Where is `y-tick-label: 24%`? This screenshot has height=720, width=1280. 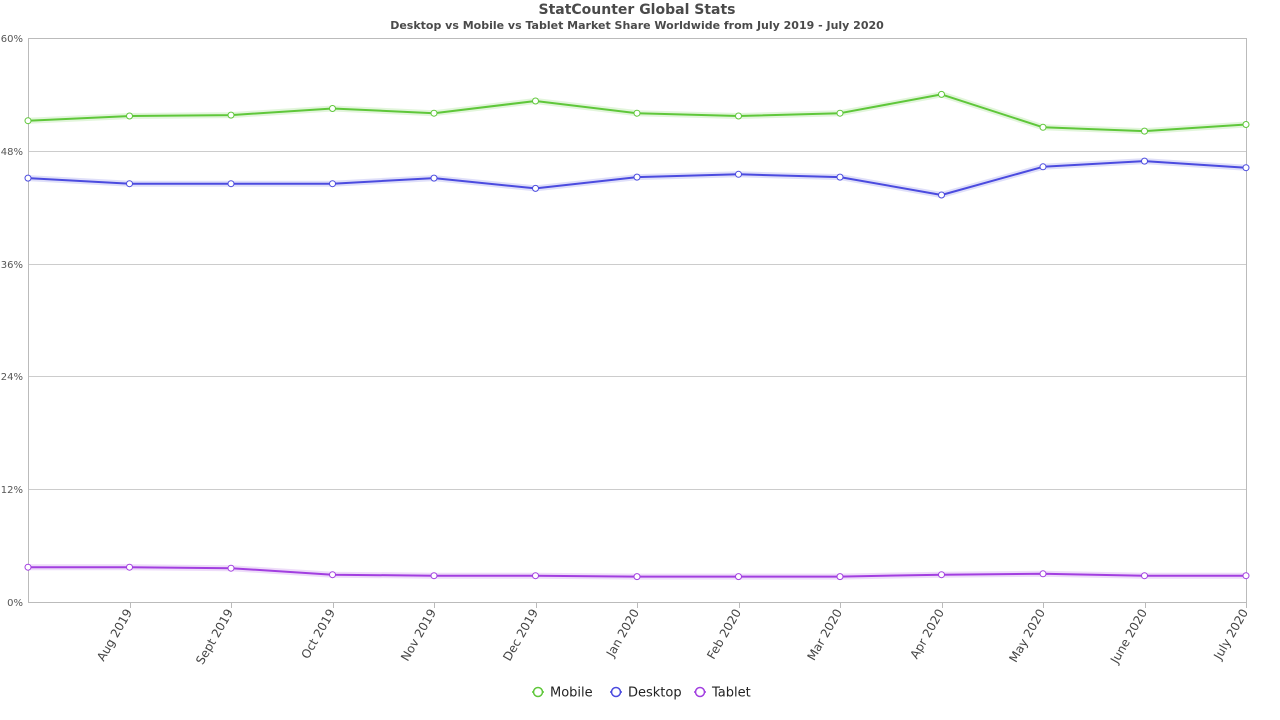 y-tick-label: 24% is located at coordinates (12, 377).